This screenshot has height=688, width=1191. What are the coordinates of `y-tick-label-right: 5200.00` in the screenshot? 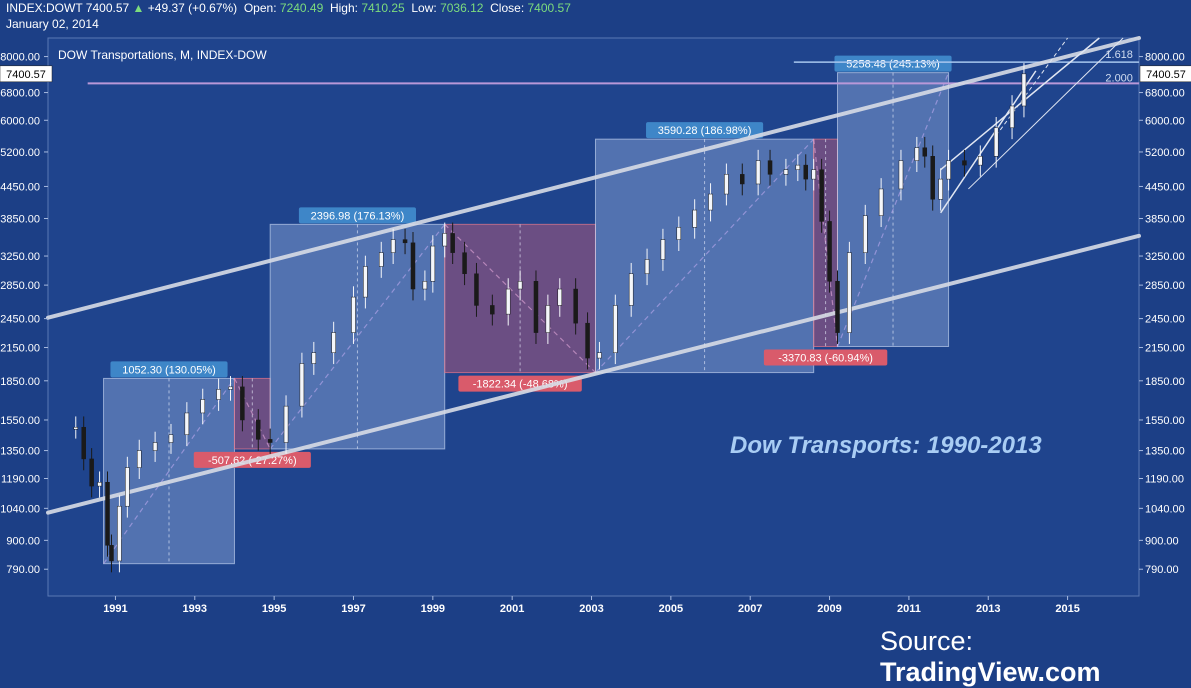 It's located at (1165, 153).